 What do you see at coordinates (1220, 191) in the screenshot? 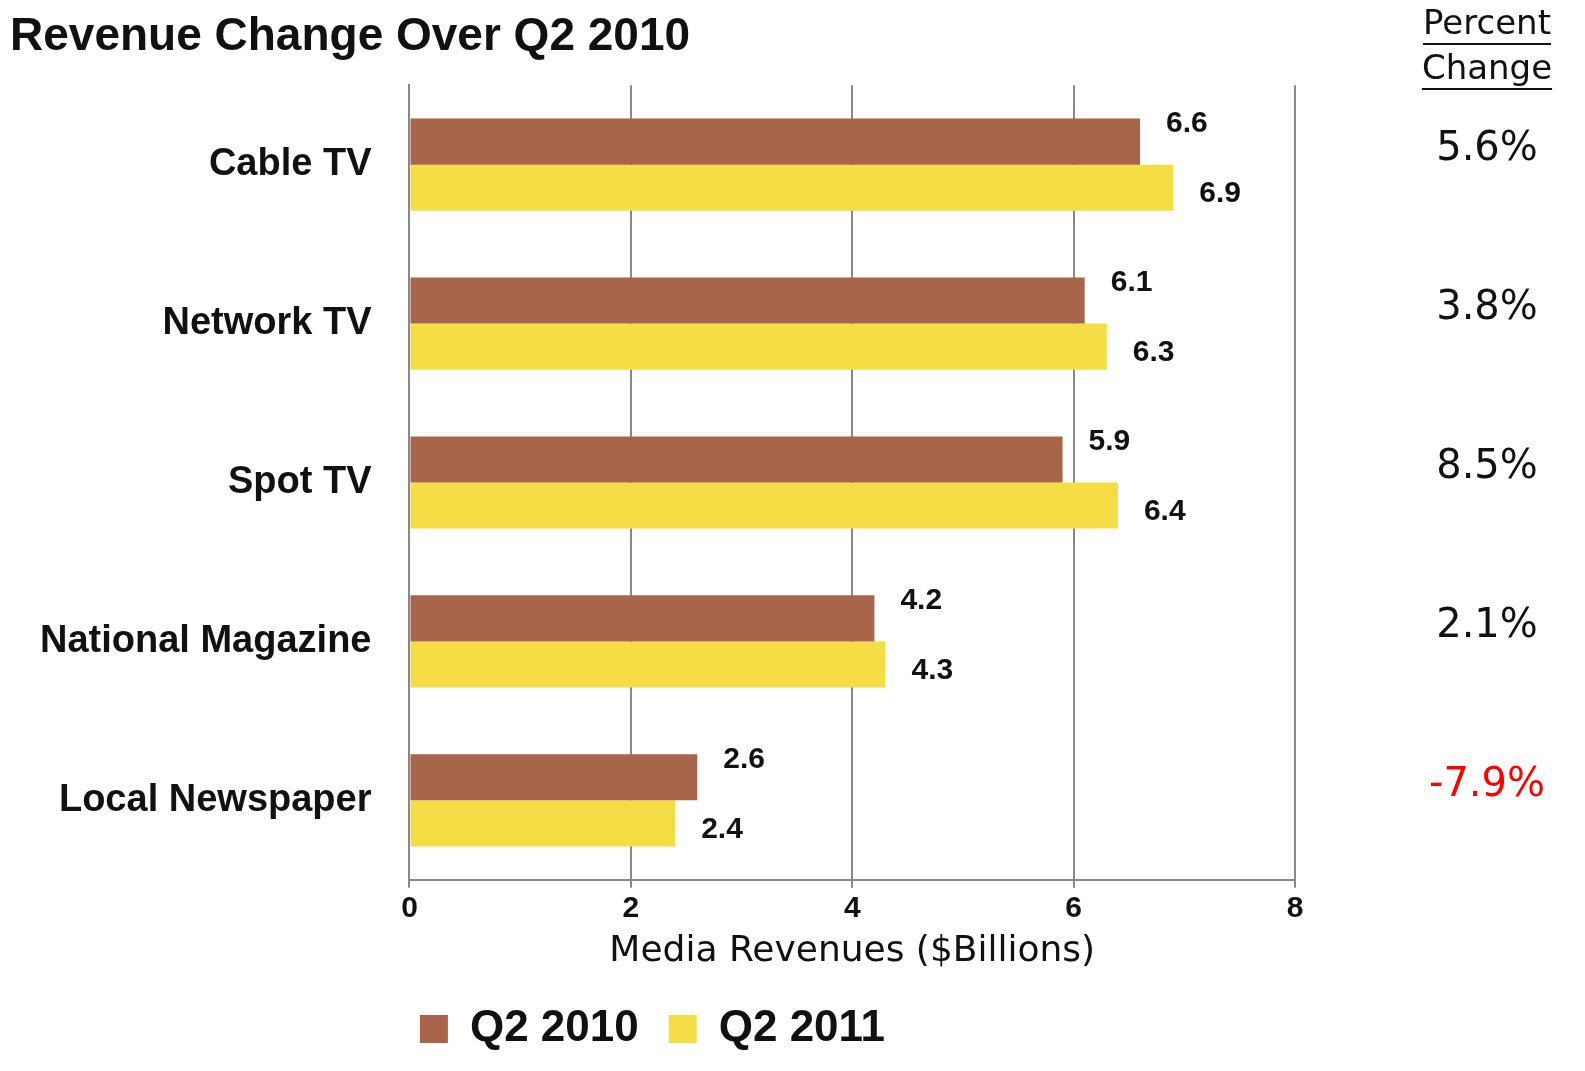
I see `data-label: 6.9` at bounding box center [1220, 191].